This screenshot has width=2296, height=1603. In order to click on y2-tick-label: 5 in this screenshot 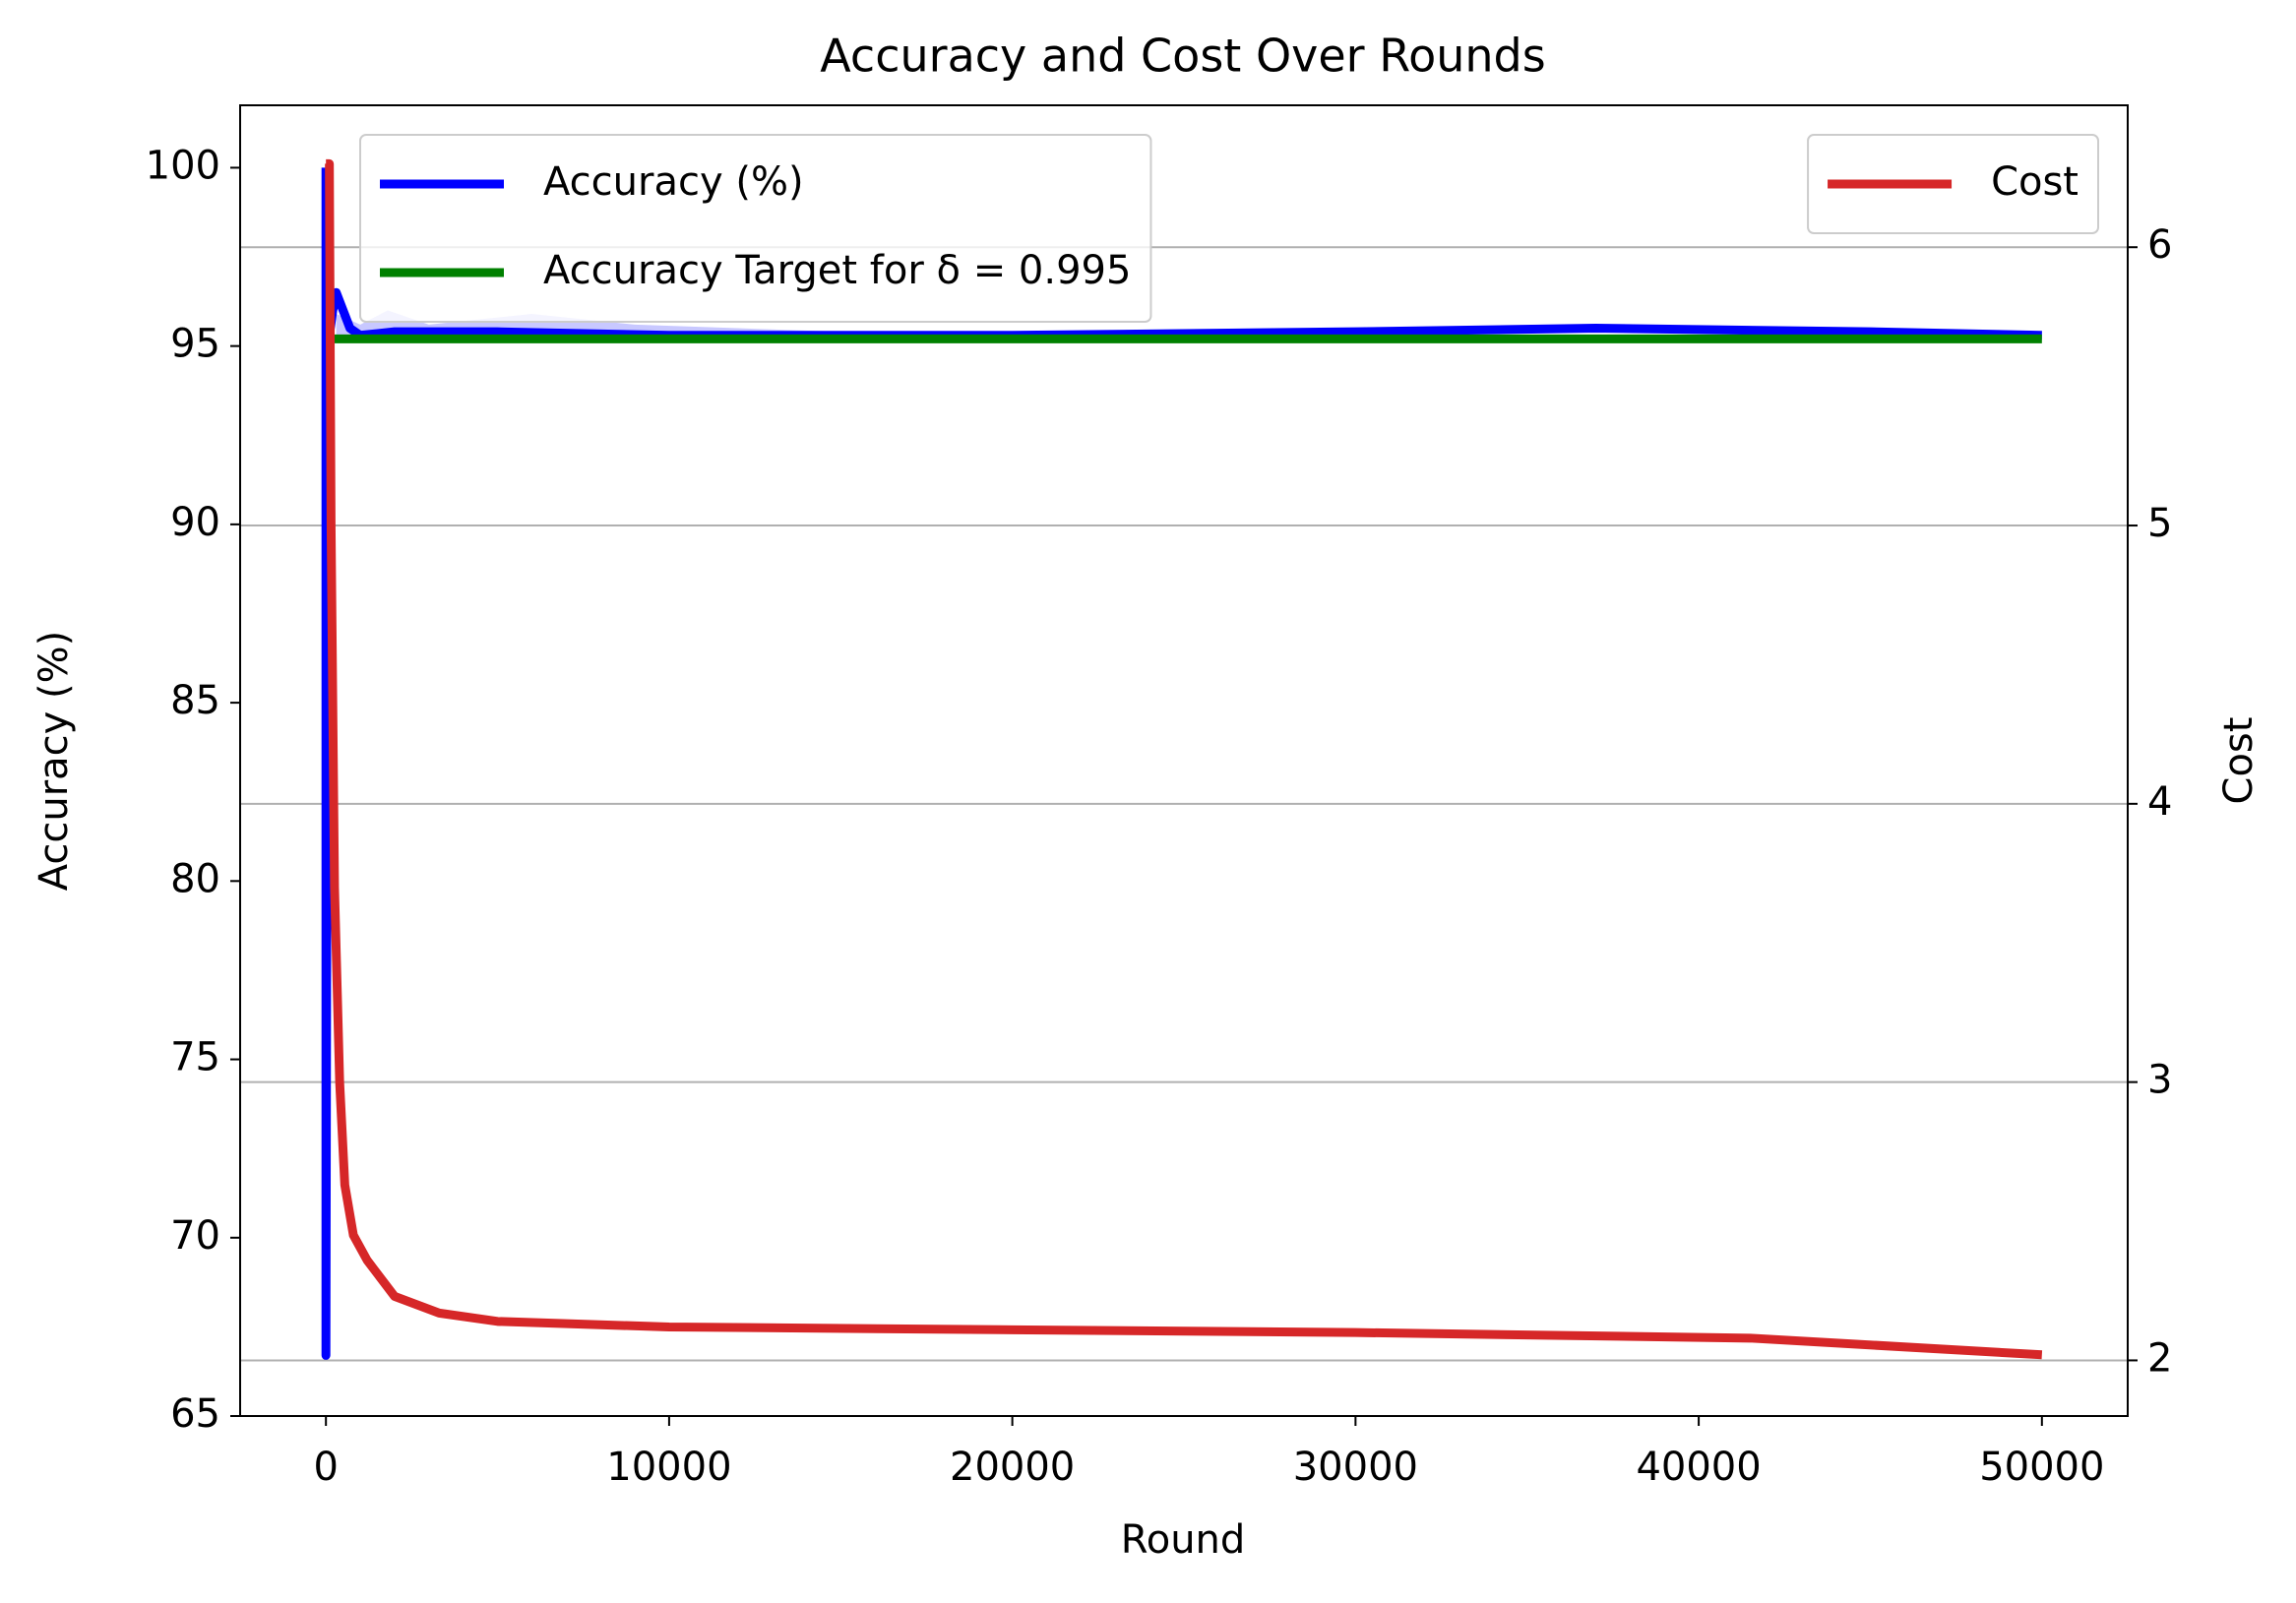, I will do `click(2159, 523)`.